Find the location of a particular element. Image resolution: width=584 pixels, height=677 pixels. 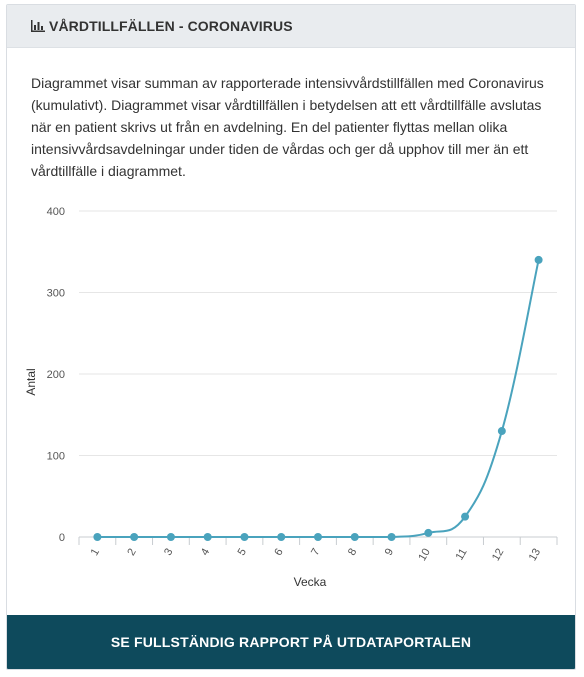

y-tick-label: 100 is located at coordinates (56, 457).